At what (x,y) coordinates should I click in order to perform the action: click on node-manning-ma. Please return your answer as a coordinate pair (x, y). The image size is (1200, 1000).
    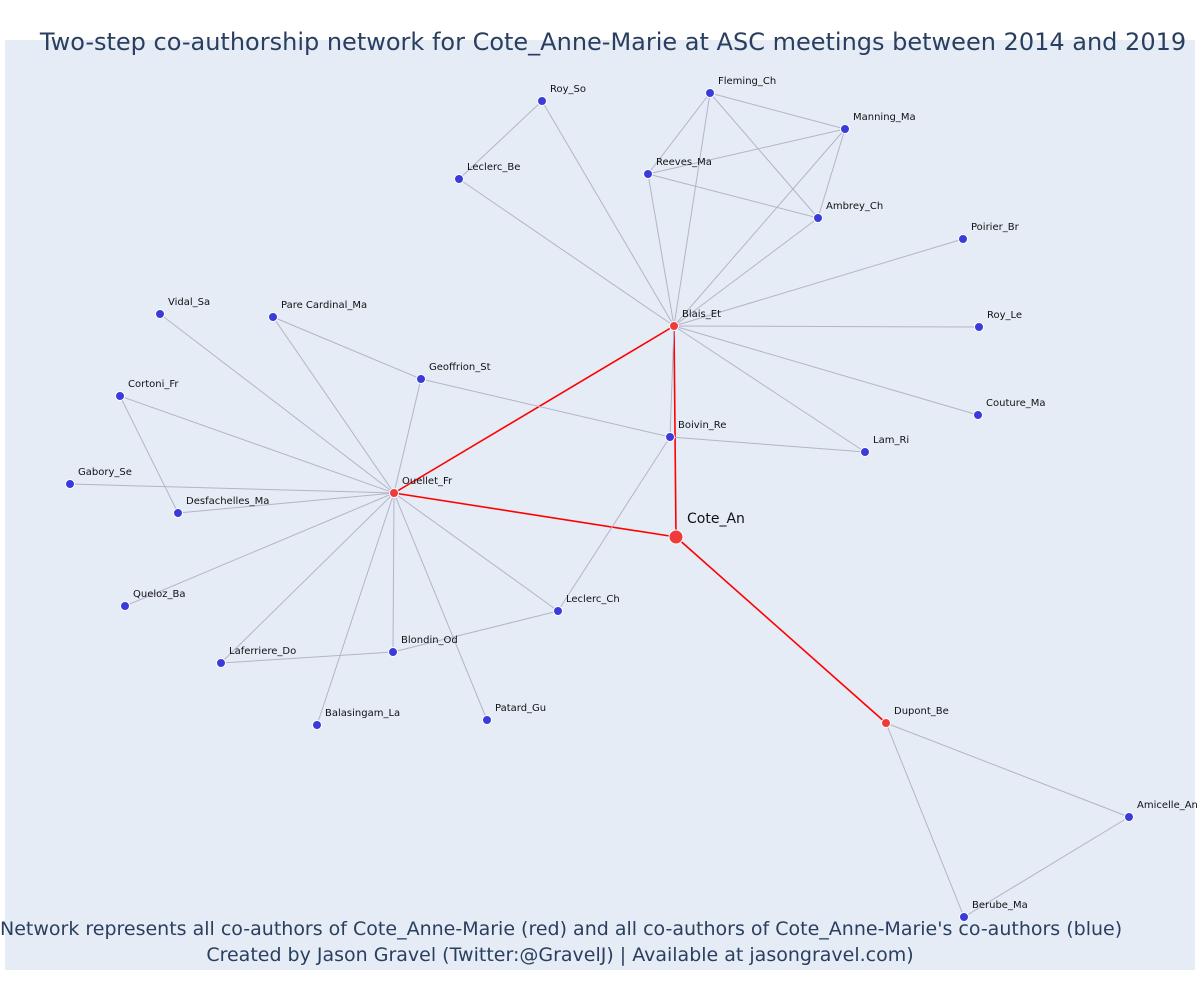
    Looking at the image, I should click on (845, 129).